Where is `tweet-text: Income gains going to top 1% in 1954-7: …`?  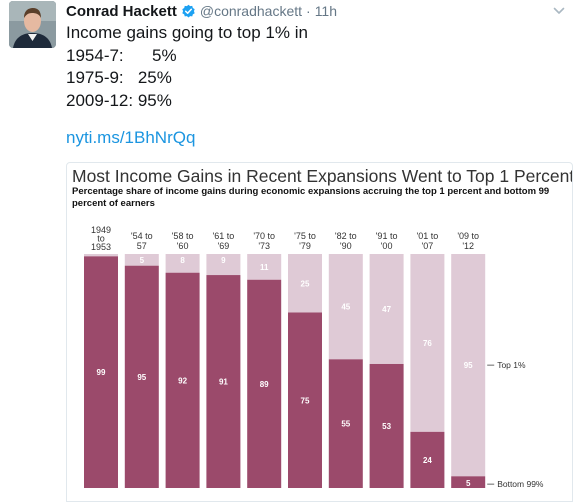 tweet-text: Income gains going to top 1% in 1954-7: … is located at coordinates (187, 67).